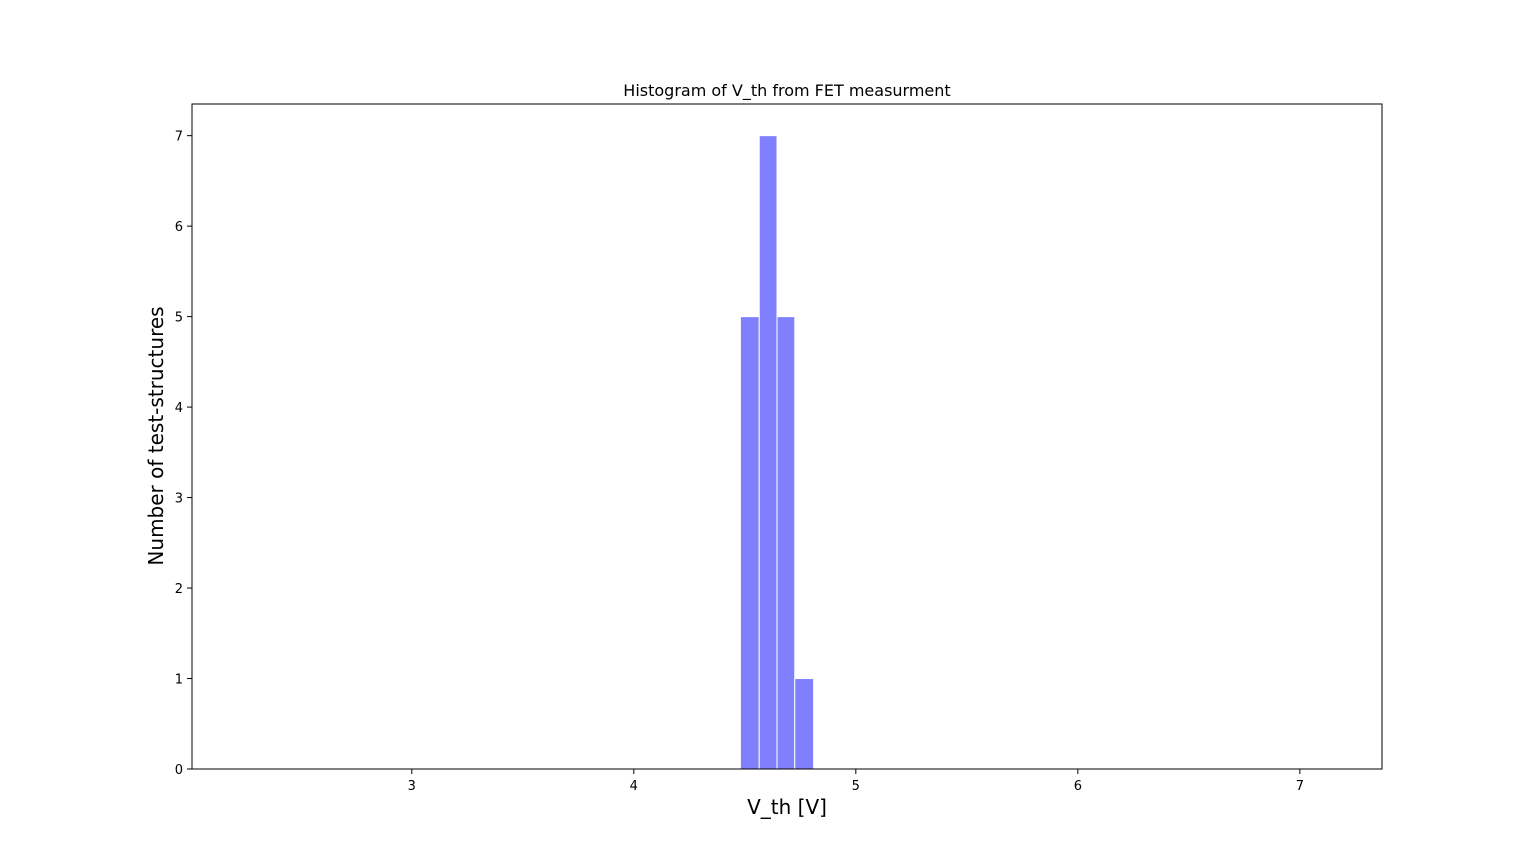 This screenshot has width=1536, height=864. Describe the element at coordinates (179, 408) in the screenshot. I see `y-tick-label: 4` at that location.